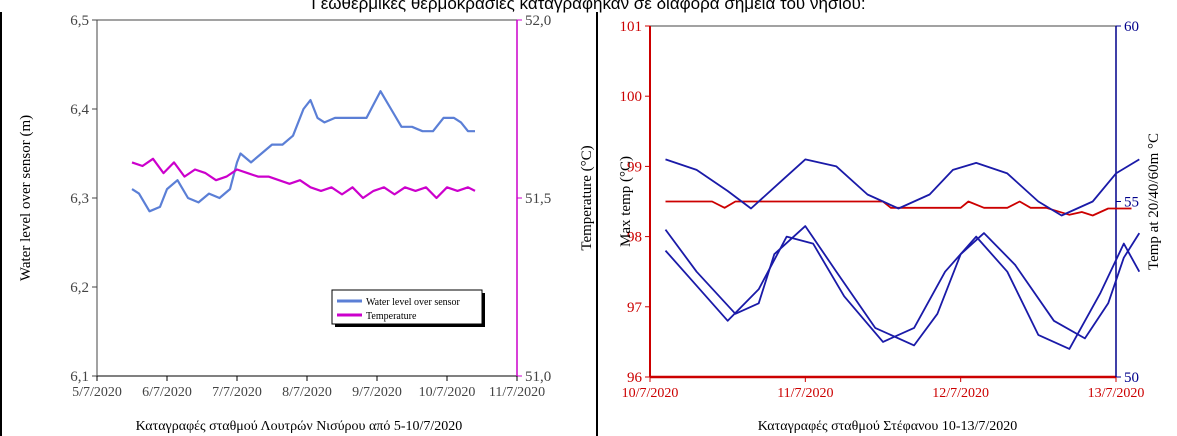  Describe the element at coordinates (97, 392) in the screenshot. I see `x-tick-label: 5/7/2020` at that location.